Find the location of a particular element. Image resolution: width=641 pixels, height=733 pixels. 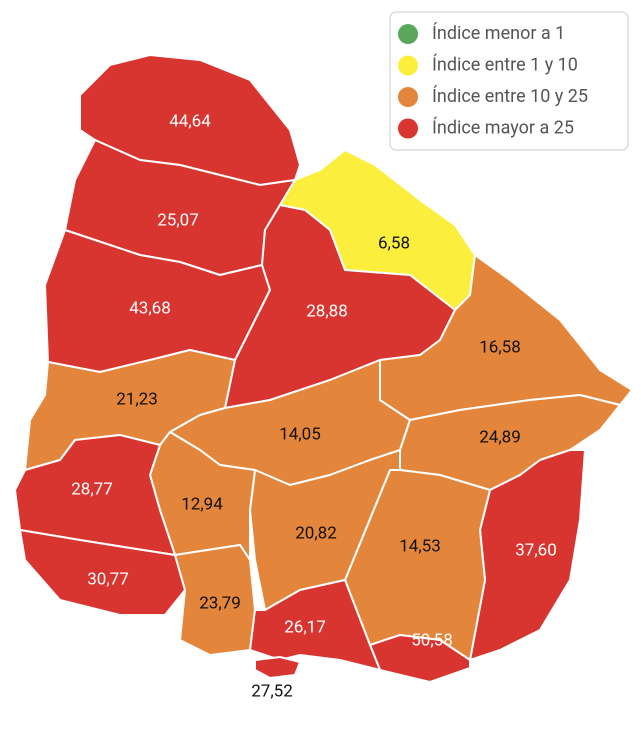

legend-label: Índice entre 1 y 10 is located at coordinates (505, 64).